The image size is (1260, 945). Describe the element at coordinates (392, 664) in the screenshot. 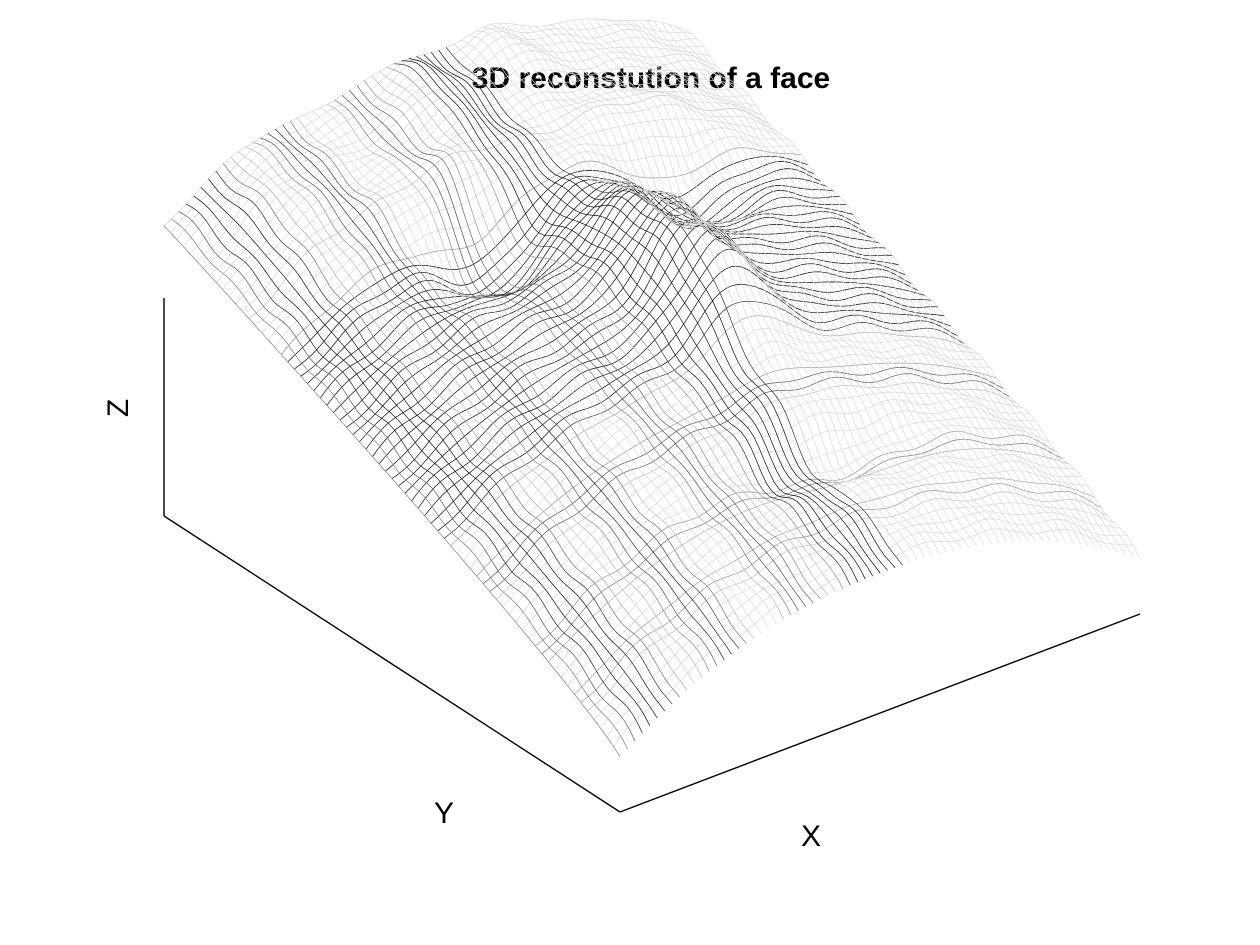

I see `y-axis-line` at that location.